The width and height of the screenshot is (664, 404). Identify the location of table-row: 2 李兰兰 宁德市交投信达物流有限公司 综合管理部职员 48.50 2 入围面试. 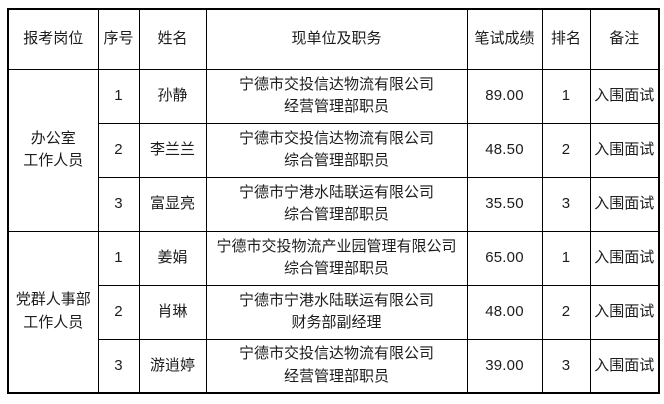
(334, 150).